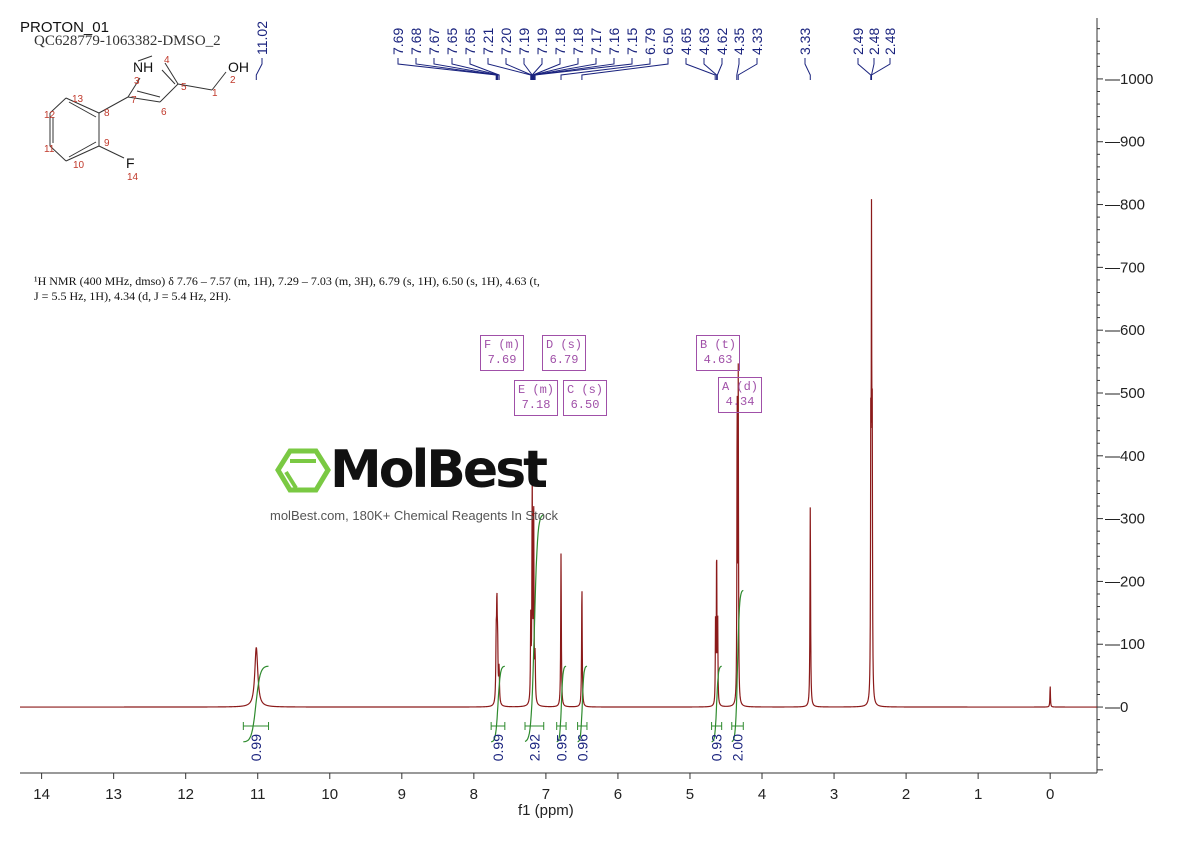  I want to click on peak-label: 7.67, so click(434, 41).